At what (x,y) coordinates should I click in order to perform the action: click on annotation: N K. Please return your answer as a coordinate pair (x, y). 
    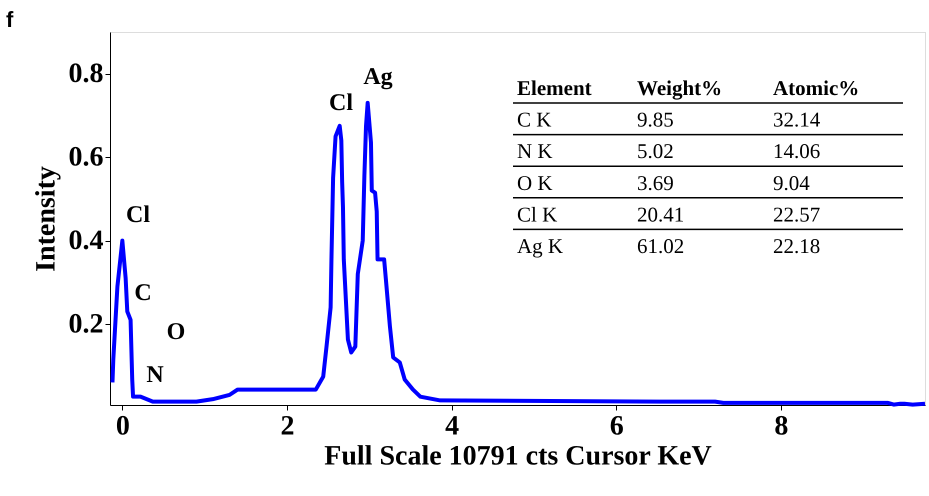
    Looking at the image, I should click on (535, 151).